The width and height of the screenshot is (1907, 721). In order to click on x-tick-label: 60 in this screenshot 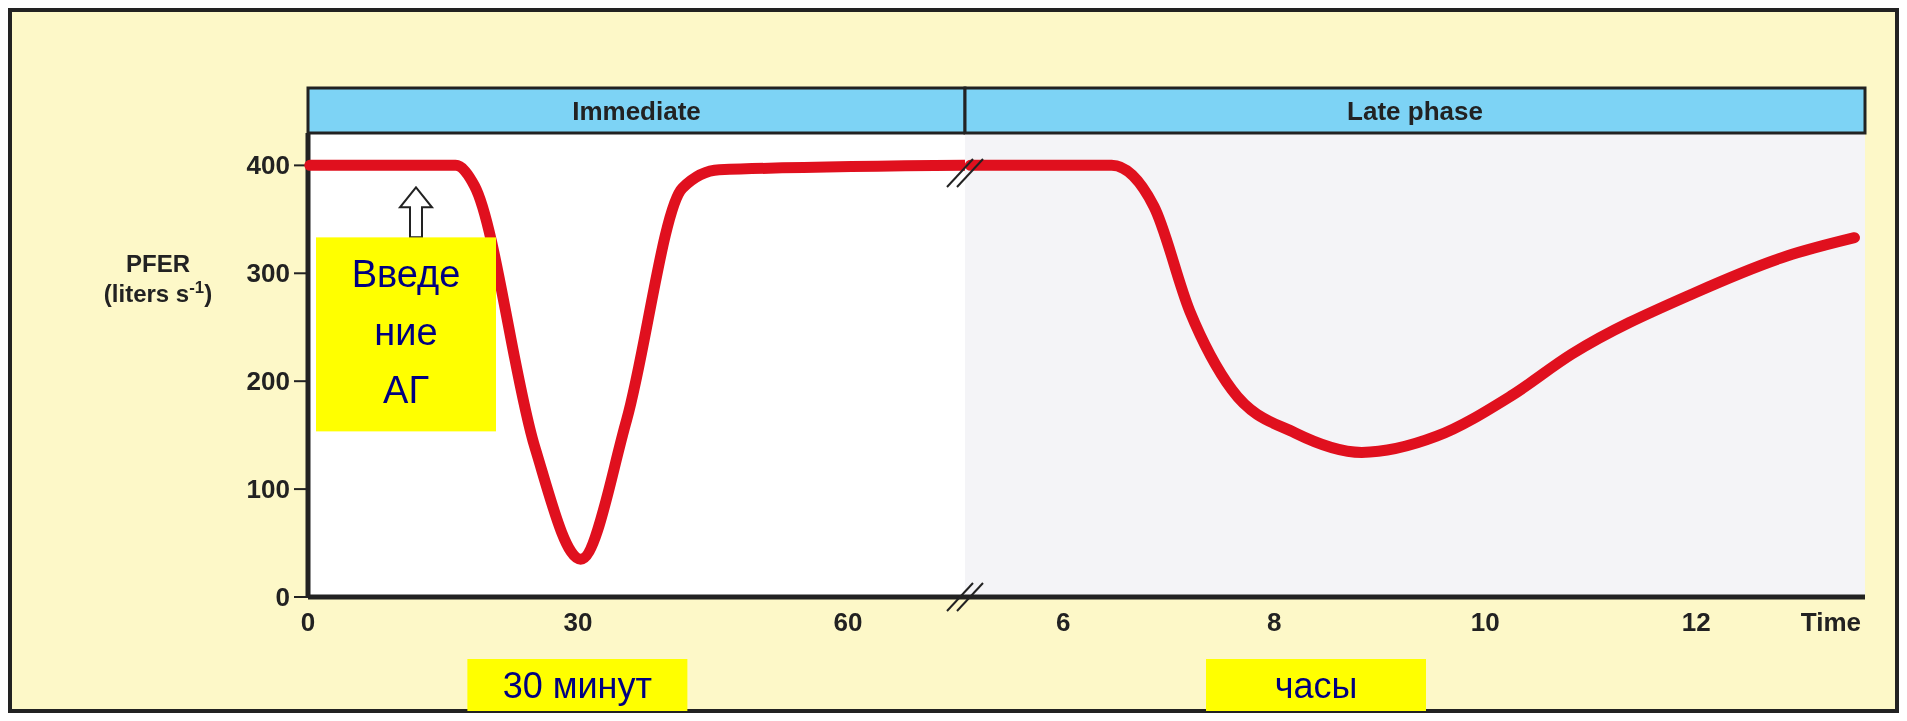, I will do `click(848, 622)`.